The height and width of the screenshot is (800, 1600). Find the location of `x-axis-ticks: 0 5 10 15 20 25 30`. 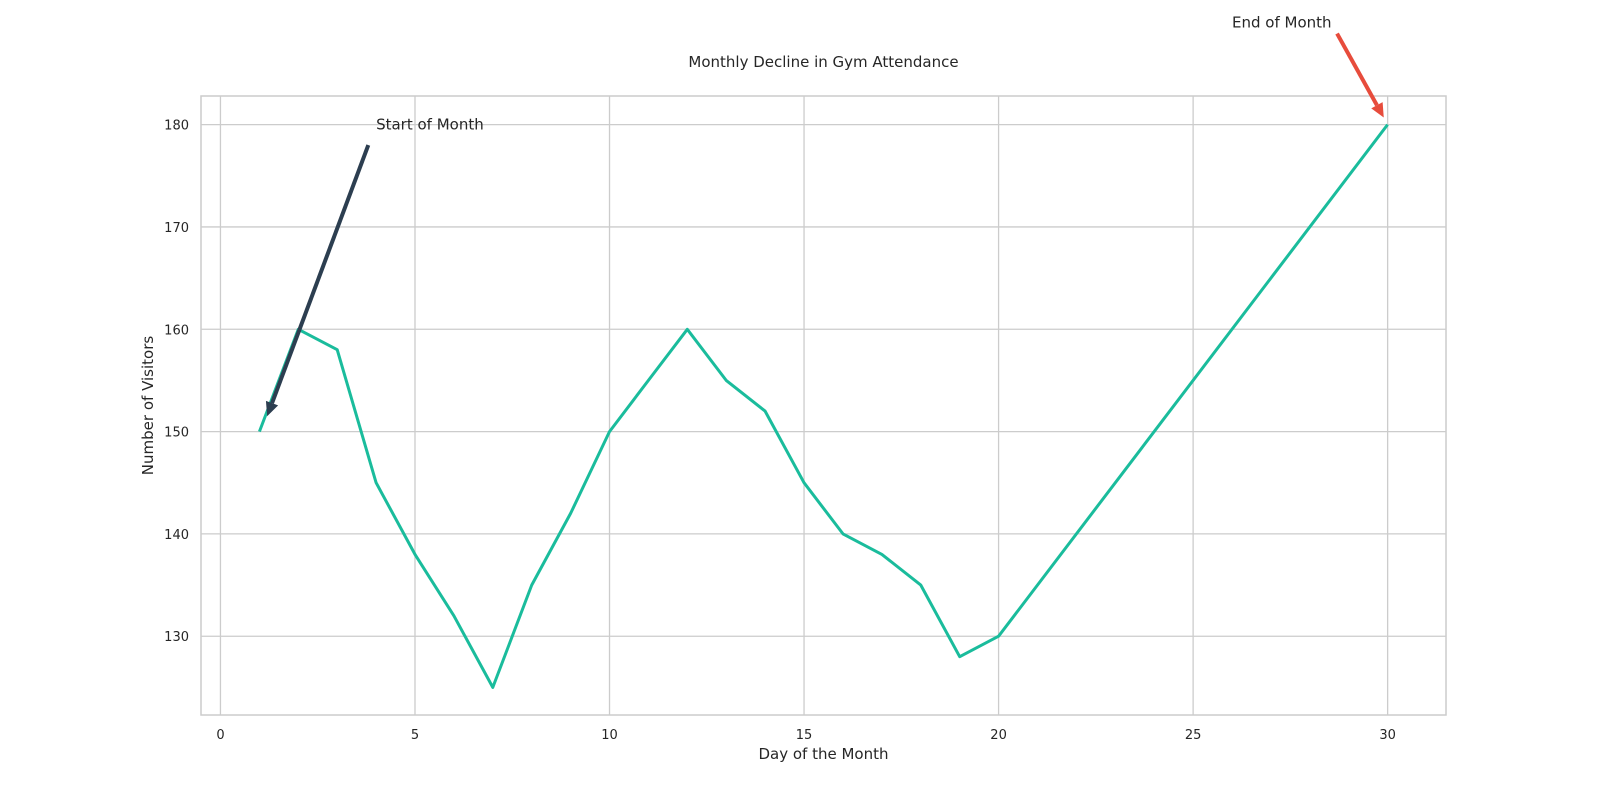

x-axis-ticks: 0 5 10 15 20 25 30 is located at coordinates (806, 735).